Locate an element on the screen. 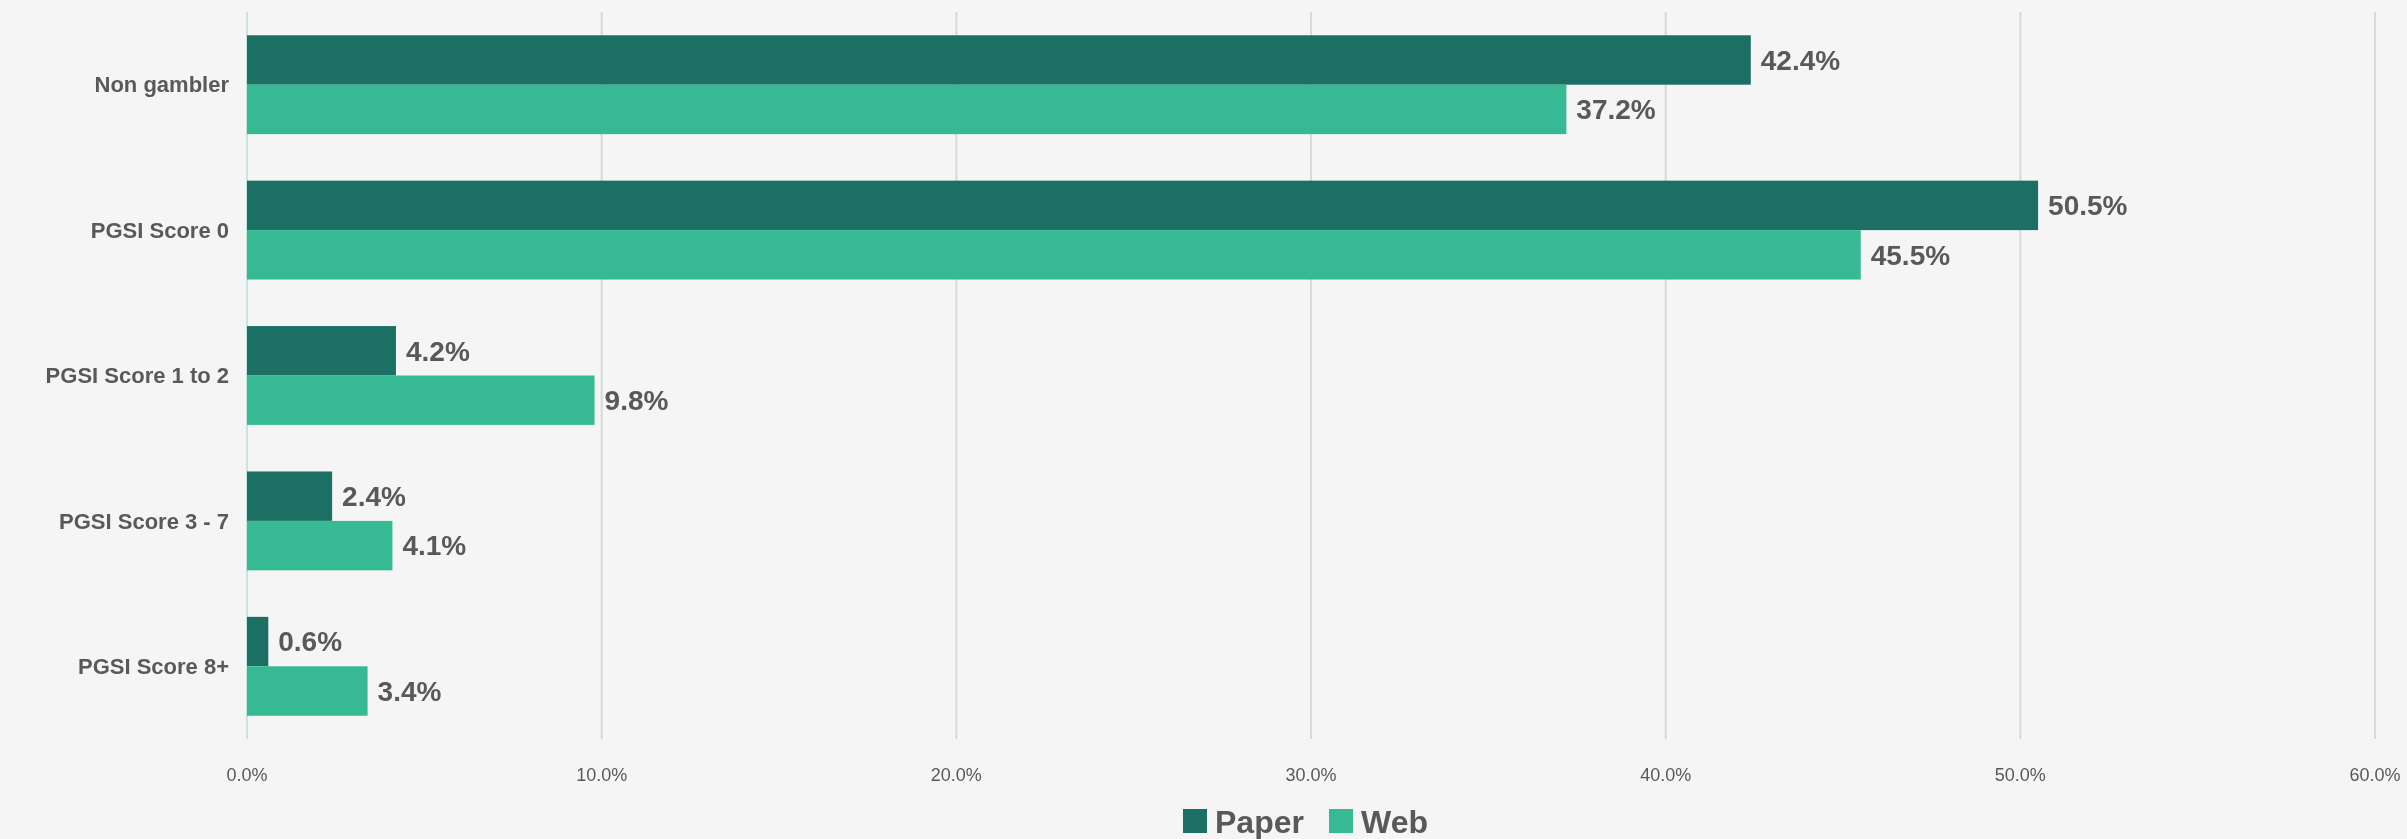  y-tick-label: PGSI Score 8+ is located at coordinates (153, 666).